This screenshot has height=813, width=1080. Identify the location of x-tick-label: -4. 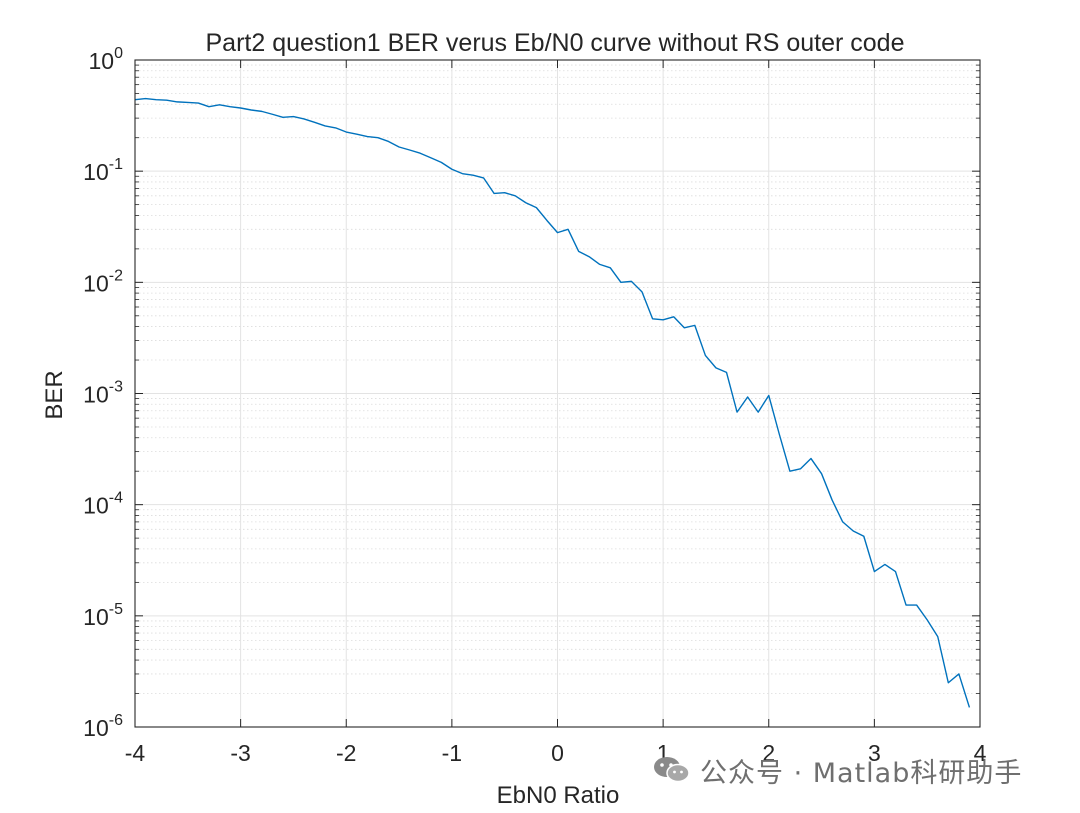
(135, 753).